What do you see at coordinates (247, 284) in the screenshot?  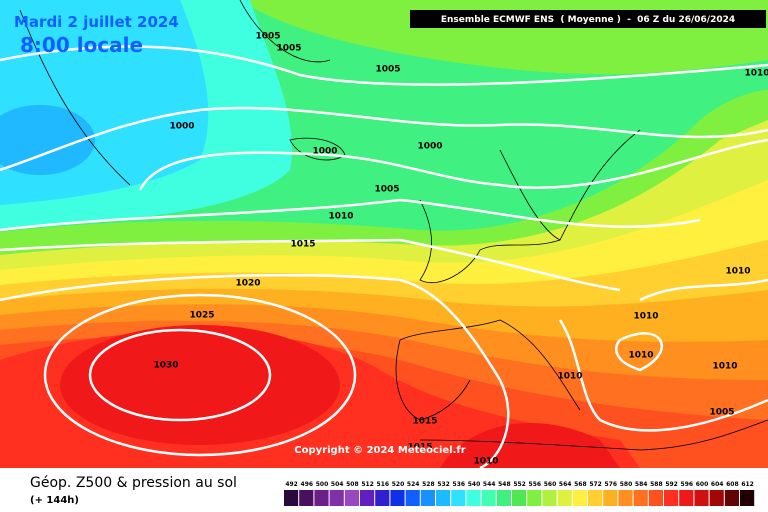 I see `isobar-label: 1020` at bounding box center [247, 284].